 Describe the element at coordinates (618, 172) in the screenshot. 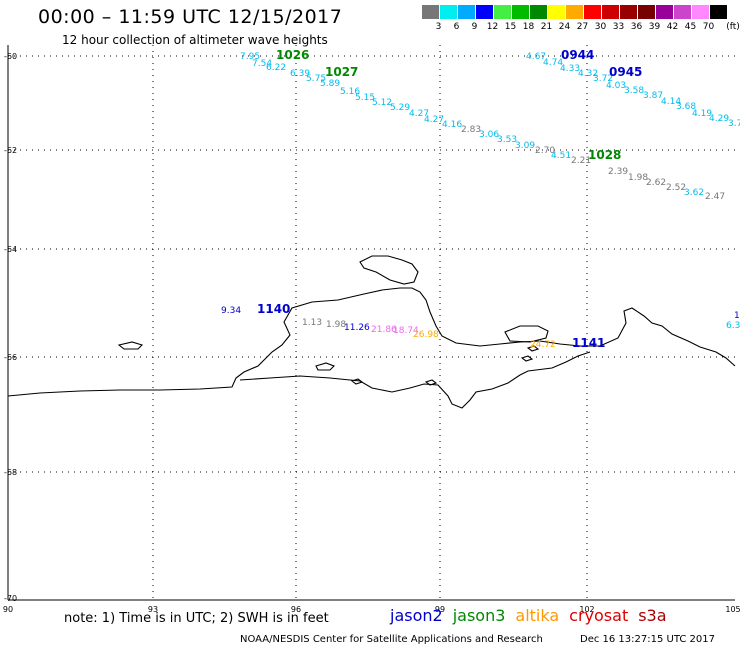

I see `wave-height-value: 2.39` at that location.